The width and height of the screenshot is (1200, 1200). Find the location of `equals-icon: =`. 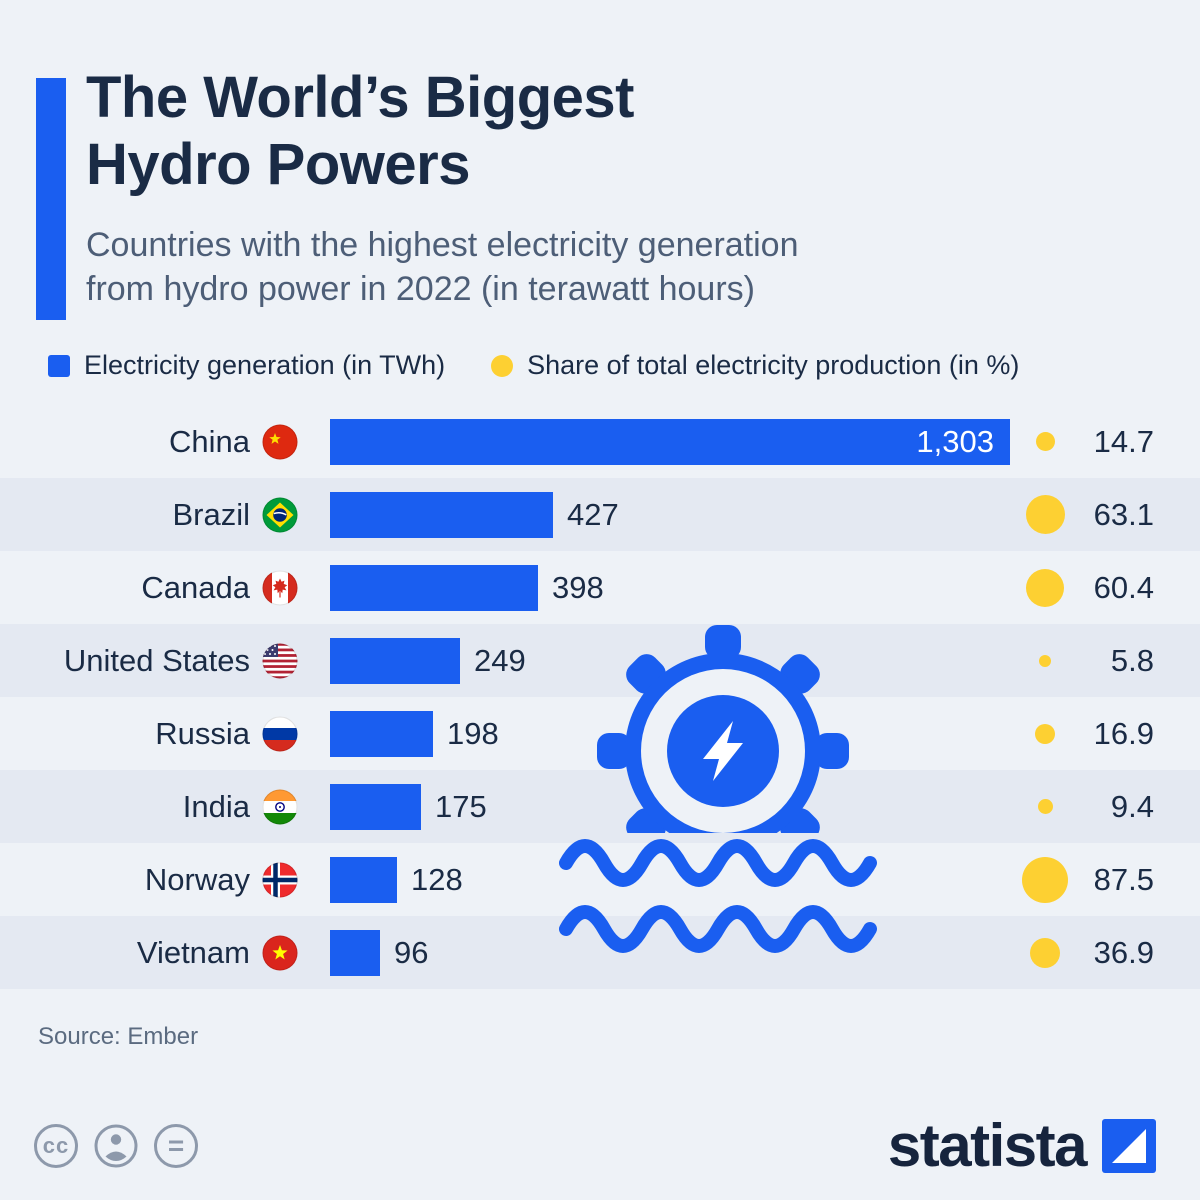

equals-icon: = is located at coordinates (176, 1145).